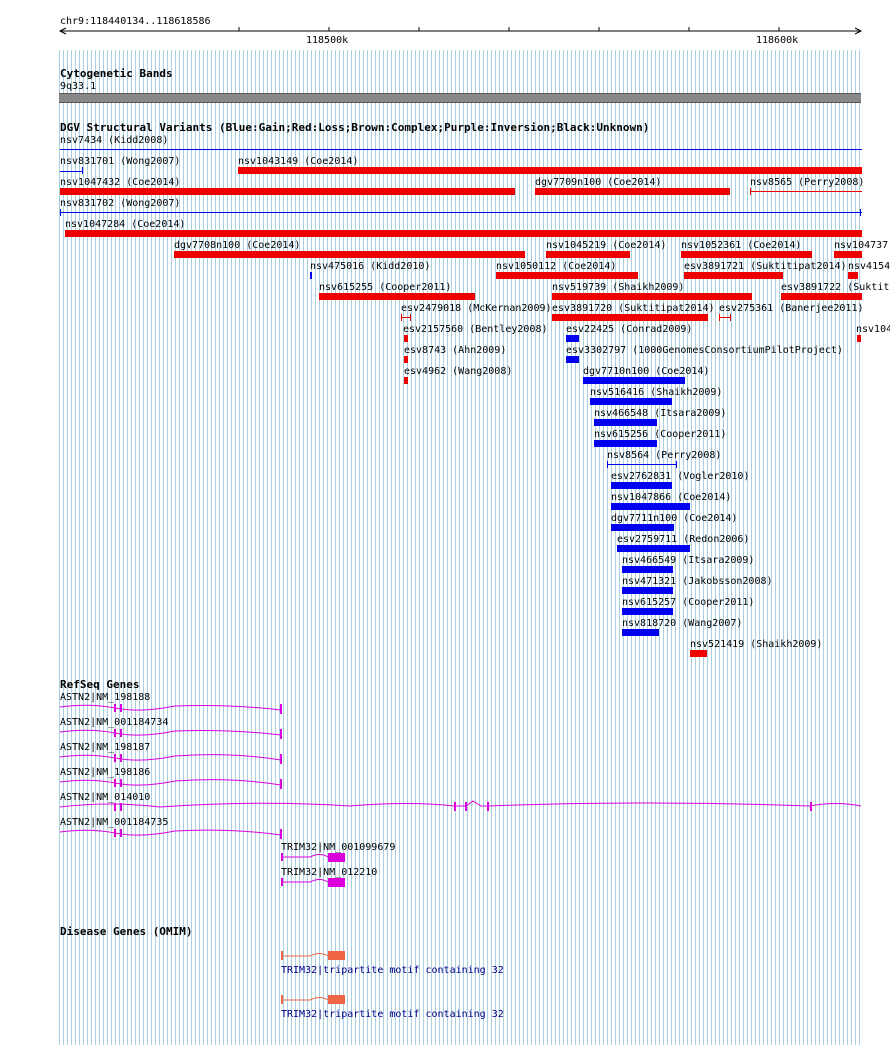 The image size is (890, 1045). I want to click on variant-label: nsv516416 (Shaikh2009), so click(656, 392).